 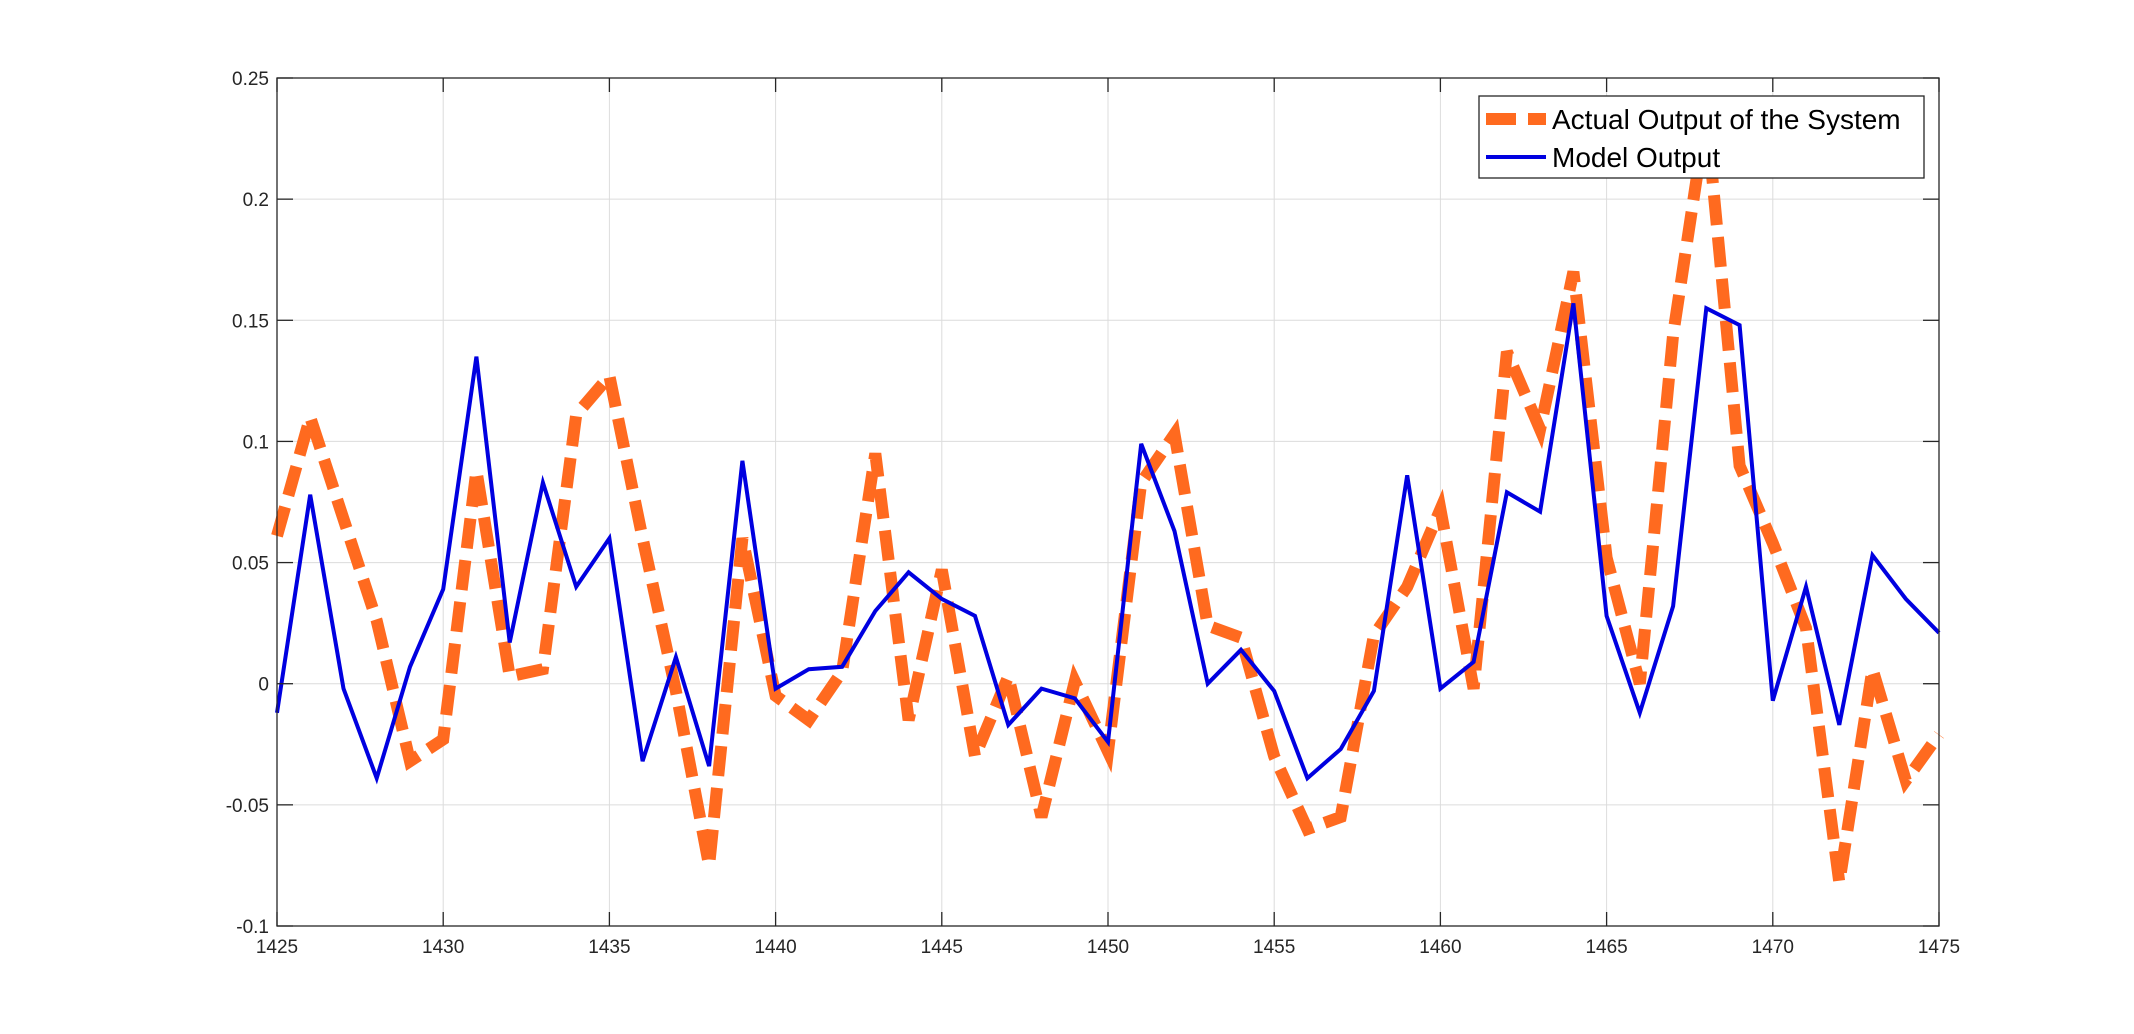 What do you see at coordinates (775, 947) in the screenshot?
I see `x-tick-label: 1440` at bounding box center [775, 947].